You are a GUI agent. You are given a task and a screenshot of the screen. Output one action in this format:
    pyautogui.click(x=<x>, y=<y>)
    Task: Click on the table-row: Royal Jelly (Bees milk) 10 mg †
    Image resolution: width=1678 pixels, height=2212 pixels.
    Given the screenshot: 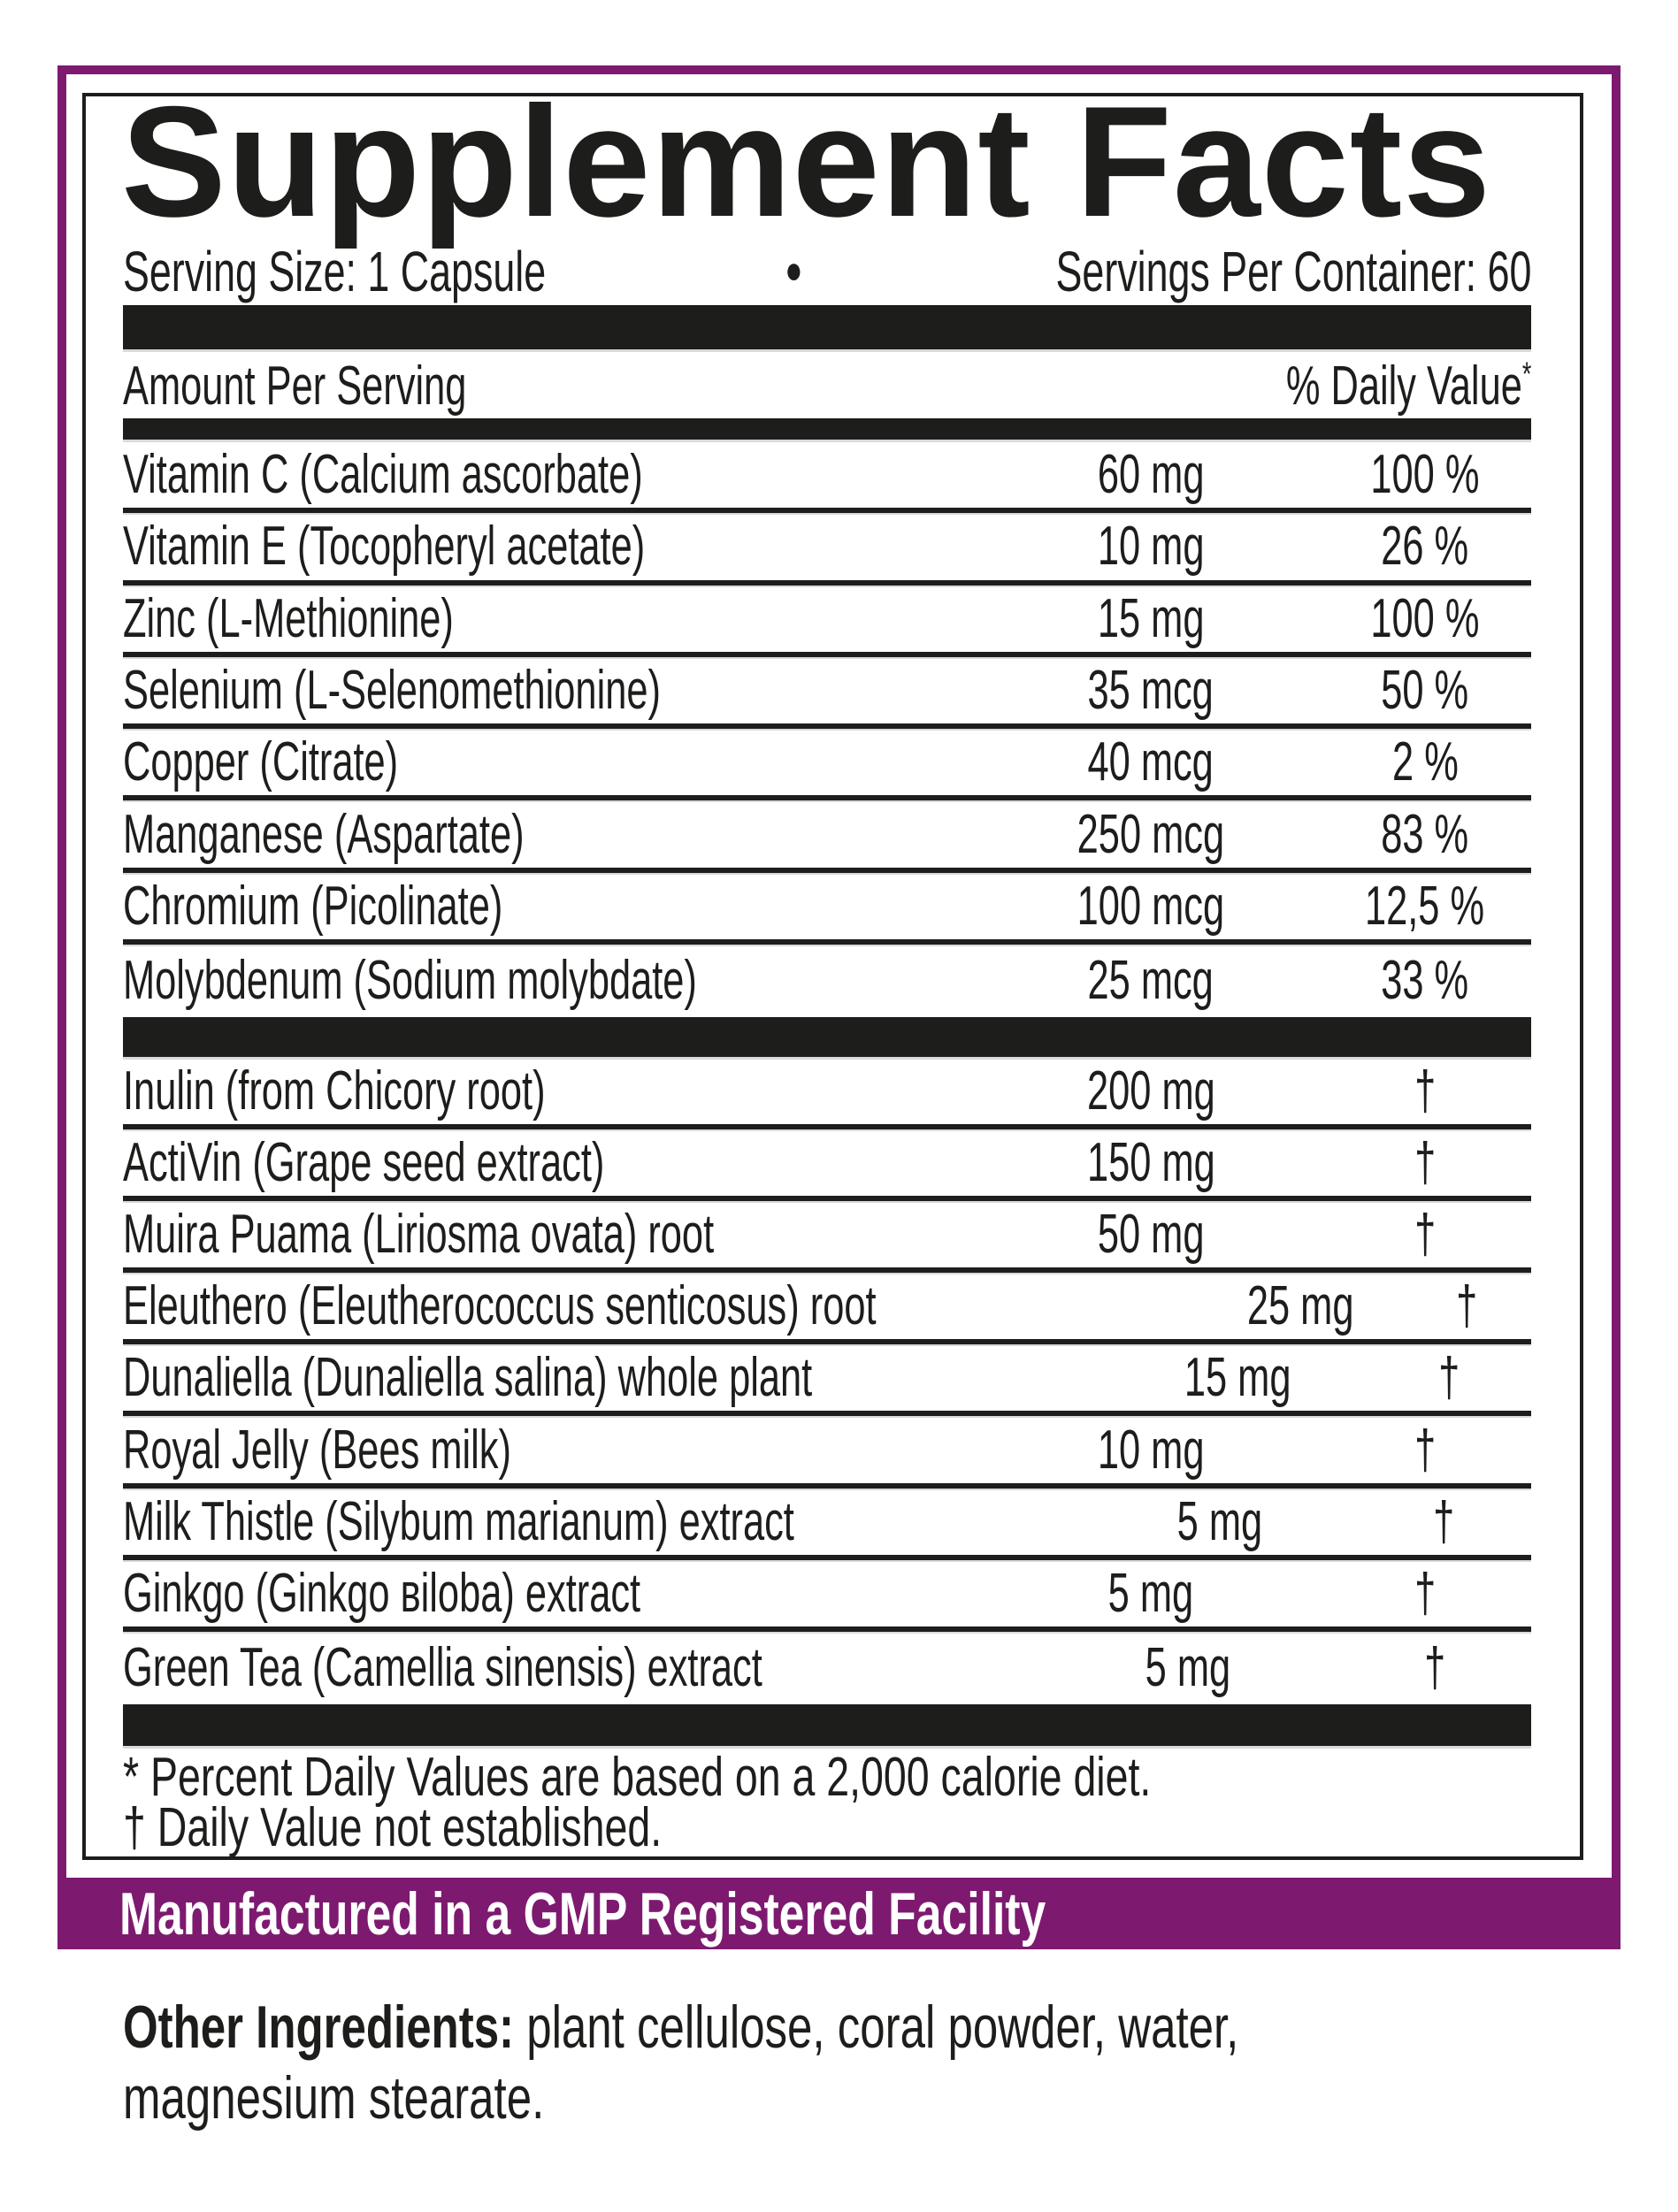 What is the action you would take?
    pyautogui.click(x=827, y=1452)
    